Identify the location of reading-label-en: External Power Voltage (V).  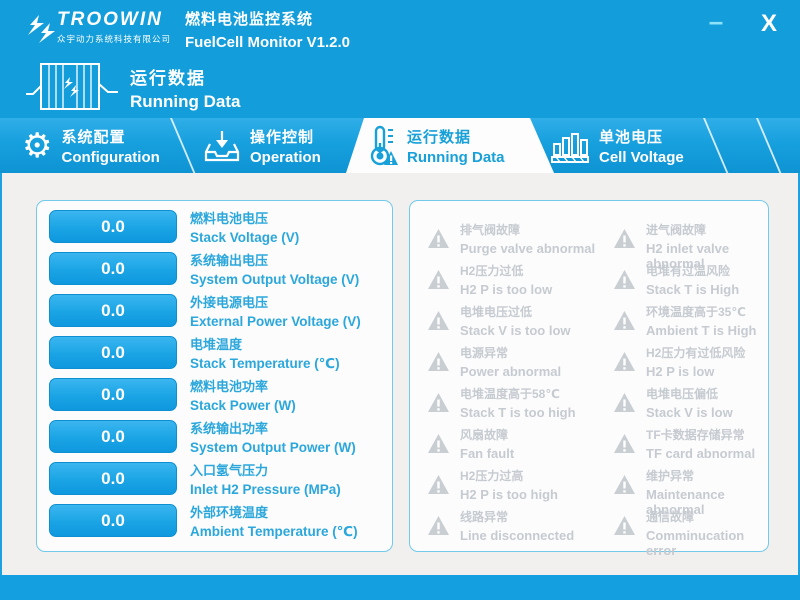
(275, 321).